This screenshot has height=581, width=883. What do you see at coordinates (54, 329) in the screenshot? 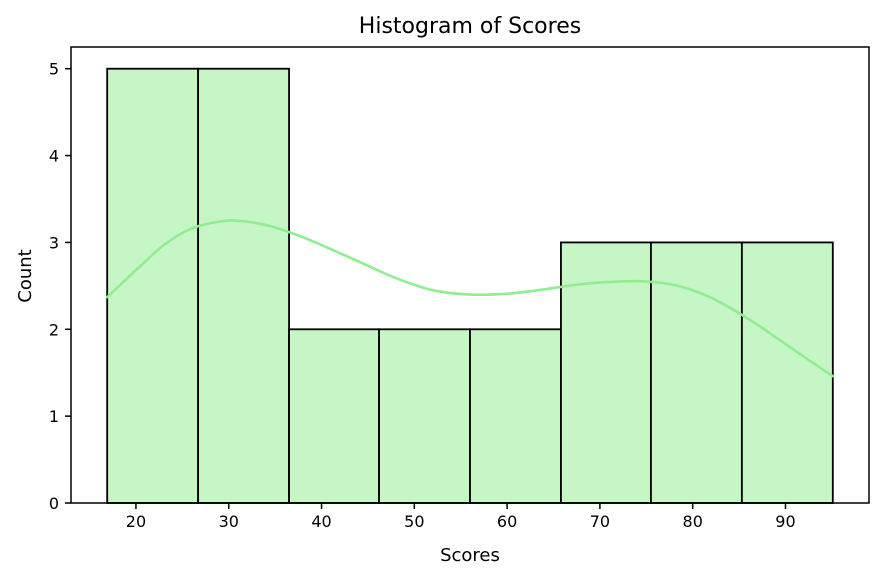
I see `y-tick-label: 2` at bounding box center [54, 329].